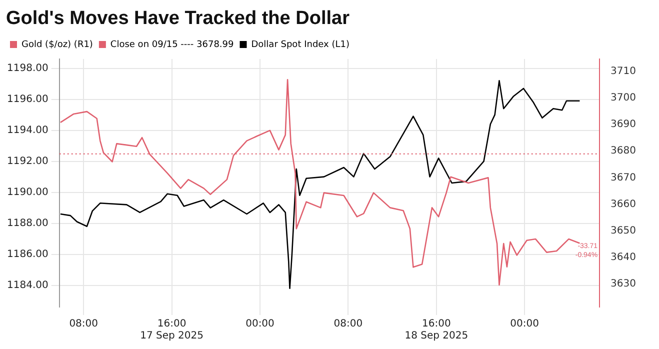 The height and width of the screenshot is (349, 659). I want to click on y-tick-label: 1186.00, so click(27, 254).